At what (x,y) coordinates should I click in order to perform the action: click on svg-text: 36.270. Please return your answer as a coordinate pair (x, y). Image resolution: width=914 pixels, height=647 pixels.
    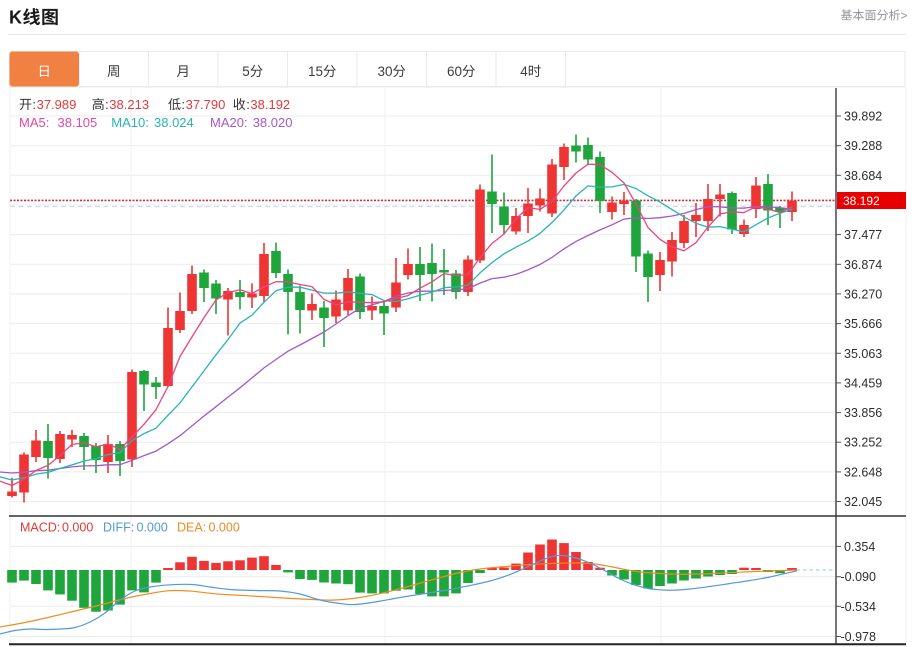
    Looking at the image, I should click on (863, 294).